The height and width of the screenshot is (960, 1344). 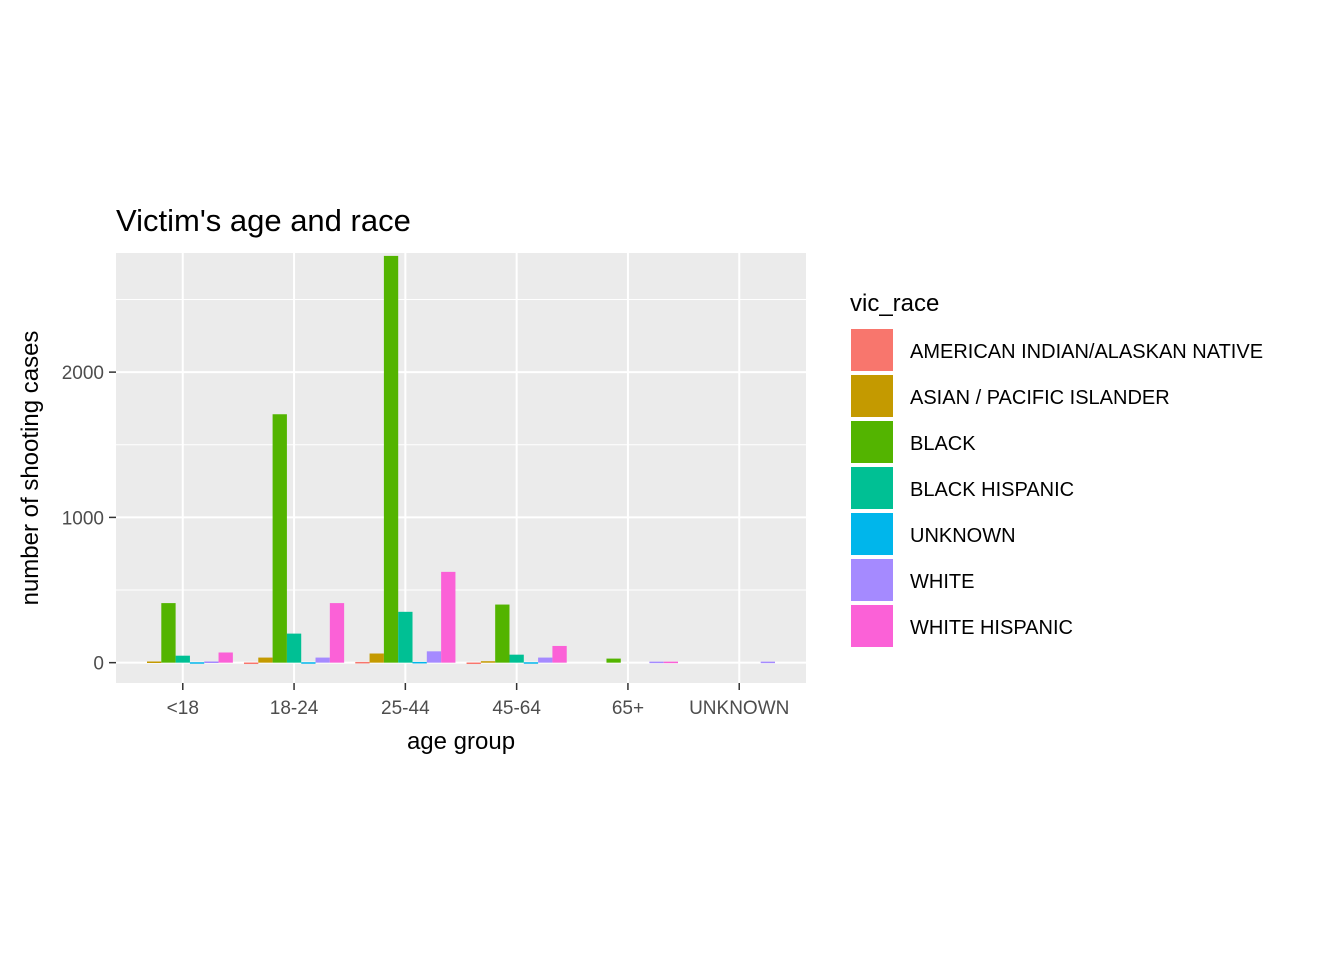 What do you see at coordinates (478, 701) in the screenshot?
I see `x-axis: <18 18-24 25-44 45-64 65+ UNKNOWN` at bounding box center [478, 701].